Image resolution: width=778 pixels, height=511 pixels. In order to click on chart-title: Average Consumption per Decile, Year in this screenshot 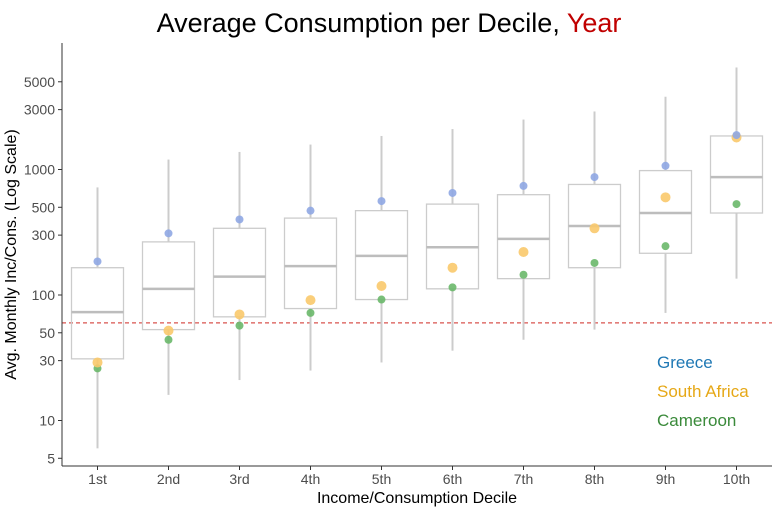, I will do `click(389, 23)`.